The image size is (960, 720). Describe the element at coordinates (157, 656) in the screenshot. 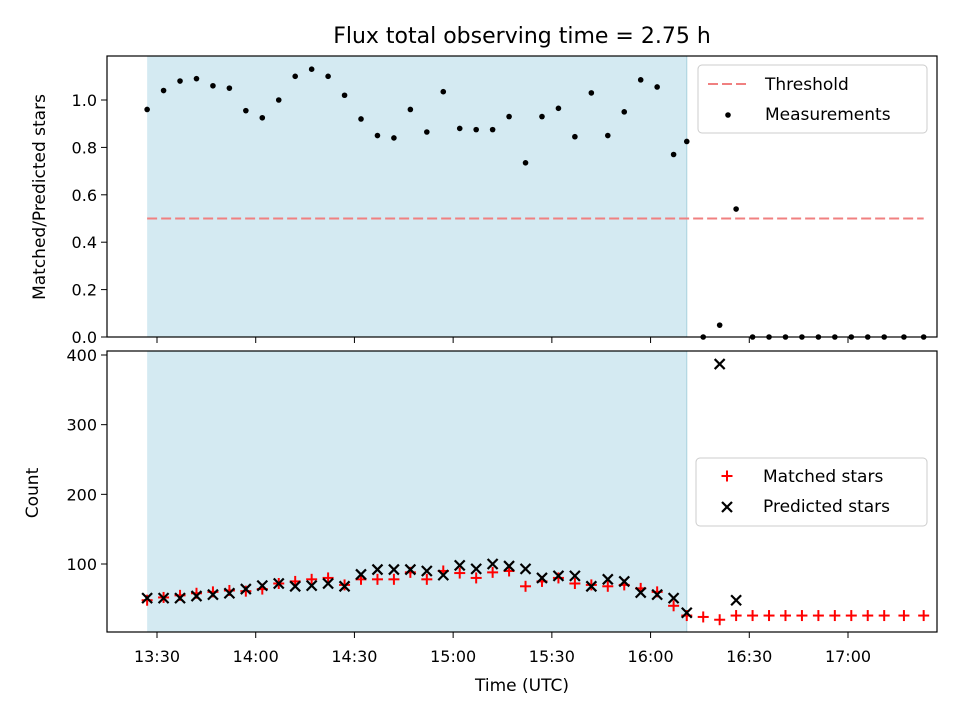

I see `x-tick-label: 13:30` at that location.